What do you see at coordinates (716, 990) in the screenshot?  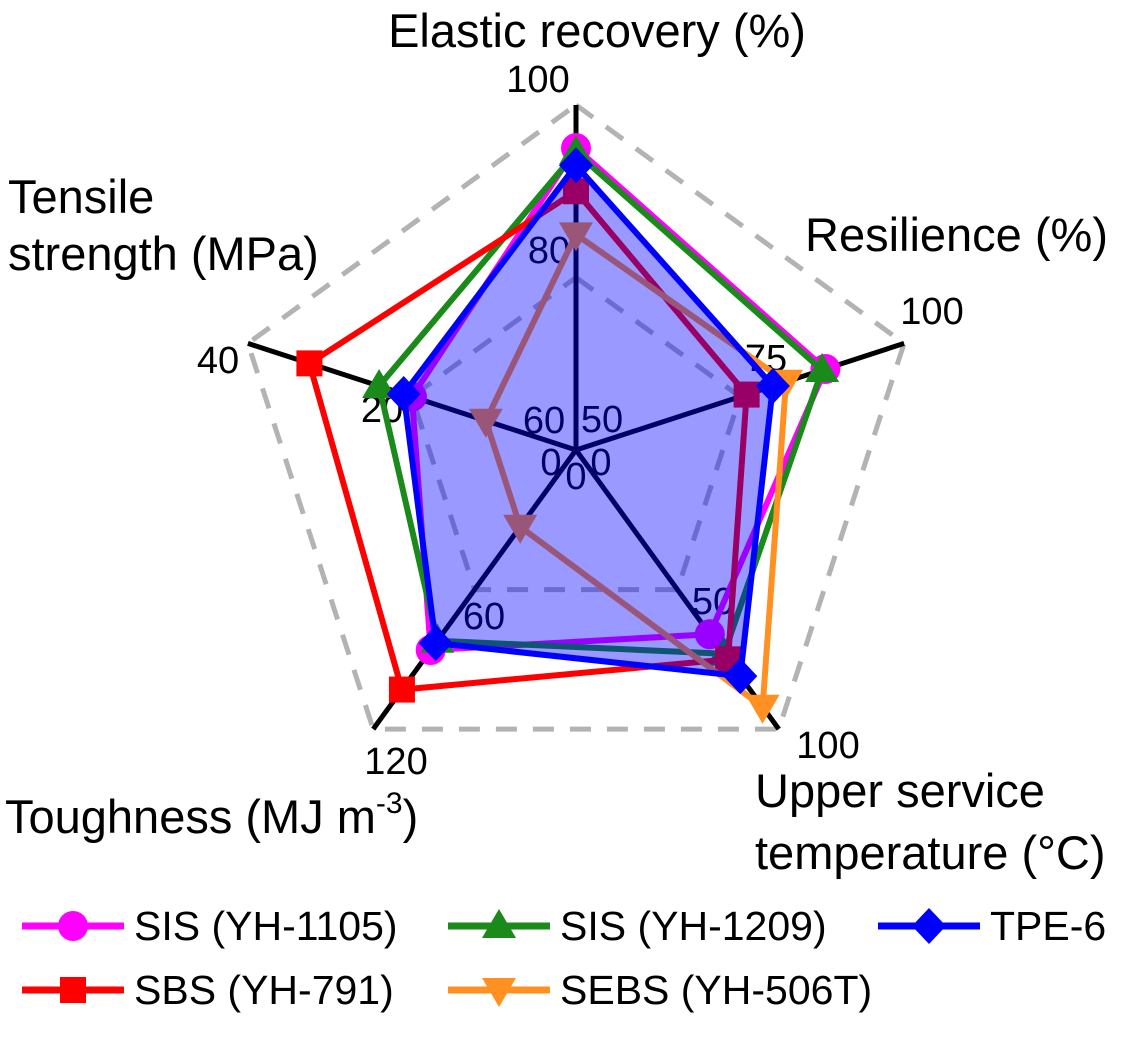 I see `legend-label: SEBS (YH-506T)` at bounding box center [716, 990].